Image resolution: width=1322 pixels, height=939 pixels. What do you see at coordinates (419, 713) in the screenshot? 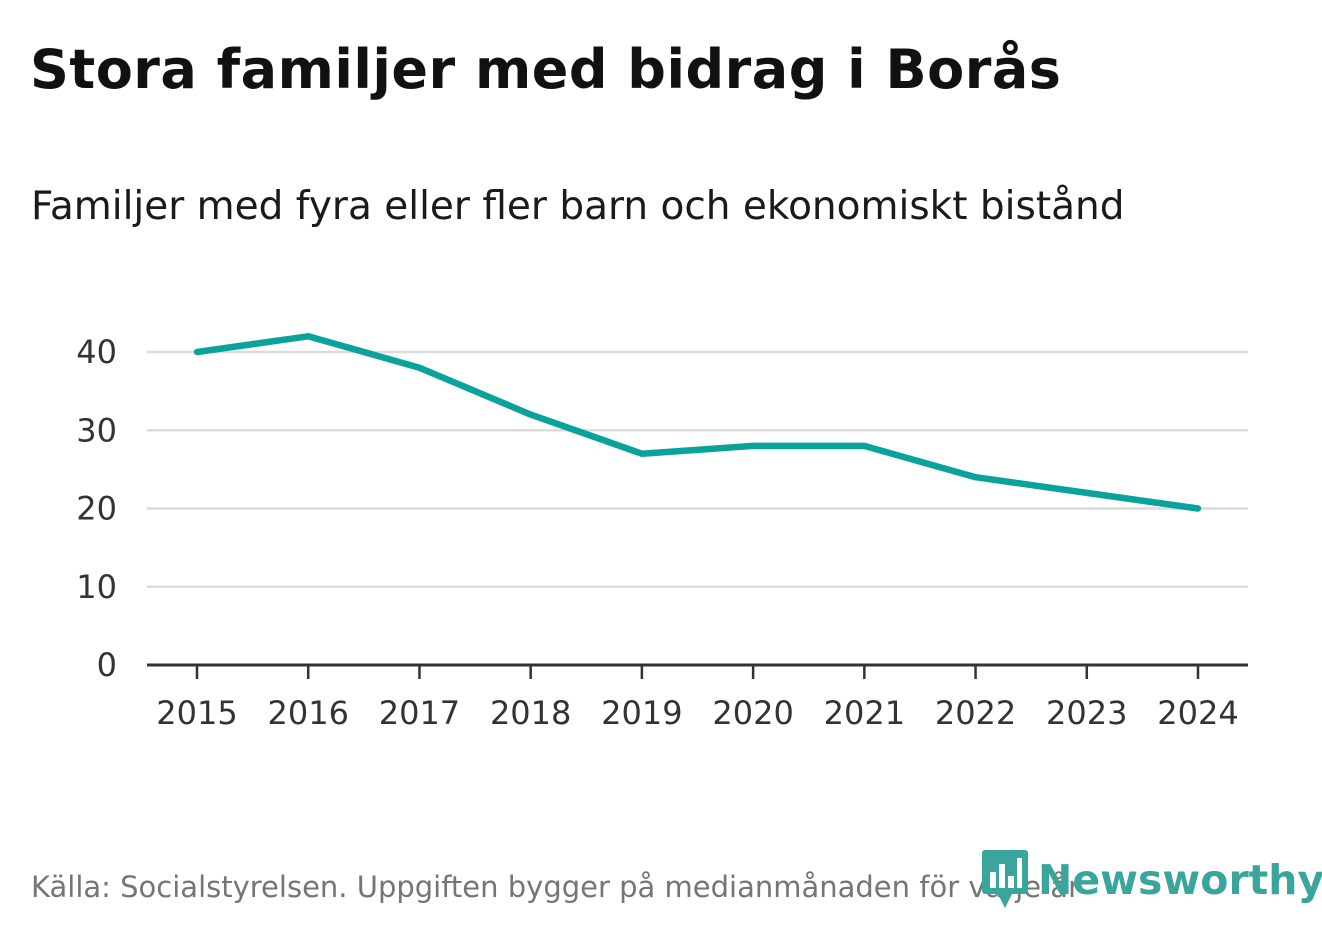
I see `x-tick-label-2017: 2017` at bounding box center [419, 713].